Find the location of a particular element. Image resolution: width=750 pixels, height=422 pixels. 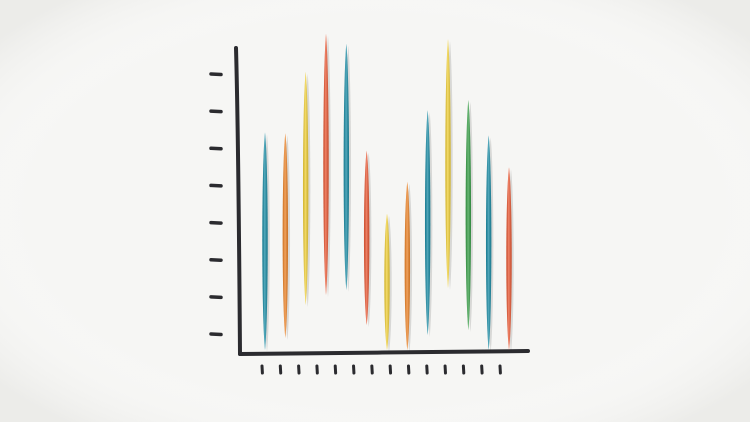

y-axis-ticks is located at coordinates (216, 204).